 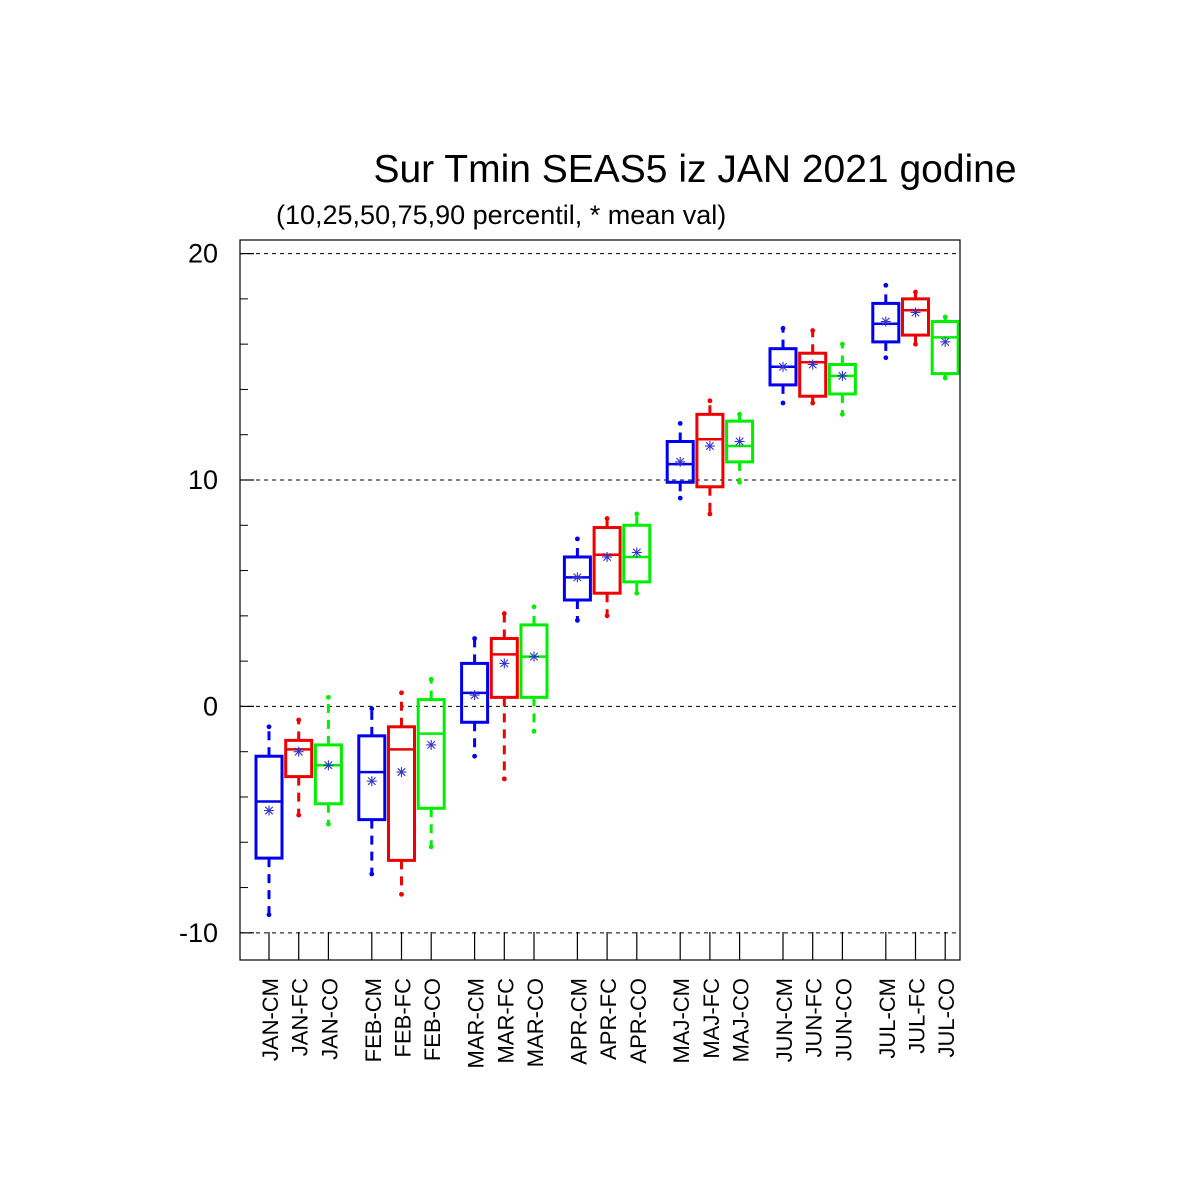 I want to click on box-jun-cm, so click(x=783, y=365).